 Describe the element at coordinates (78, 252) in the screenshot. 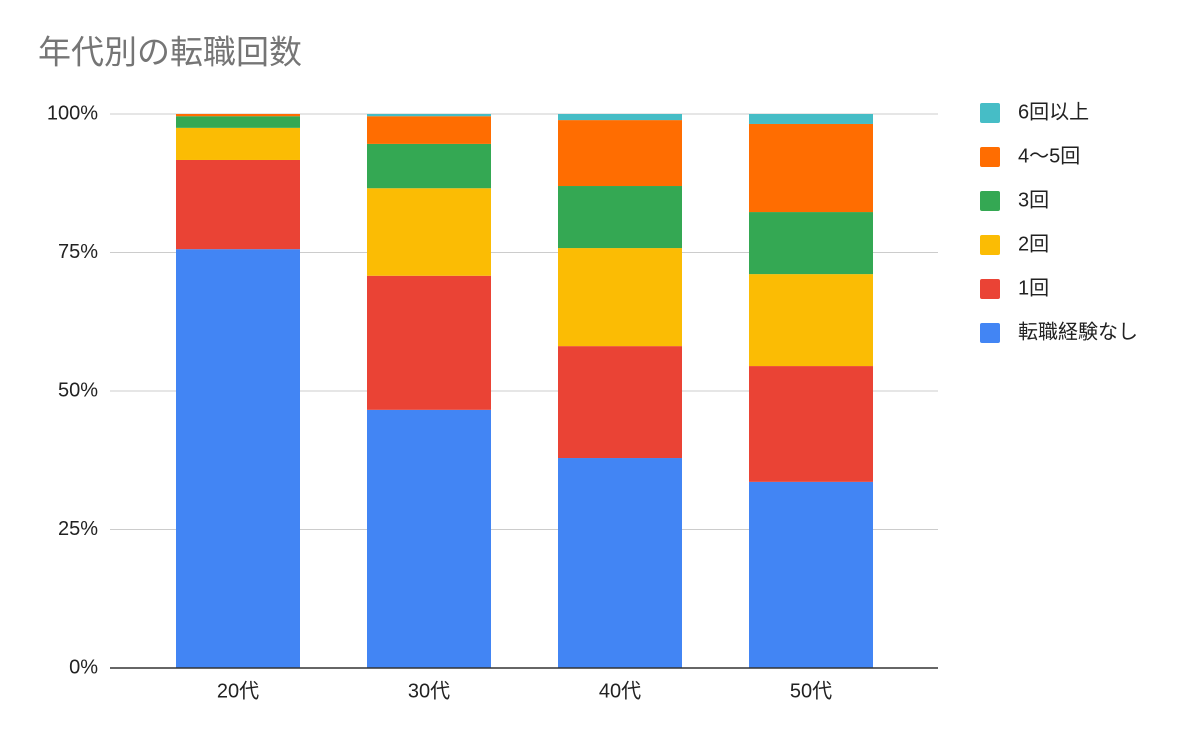

I see `y-tick-label: 75%` at that location.